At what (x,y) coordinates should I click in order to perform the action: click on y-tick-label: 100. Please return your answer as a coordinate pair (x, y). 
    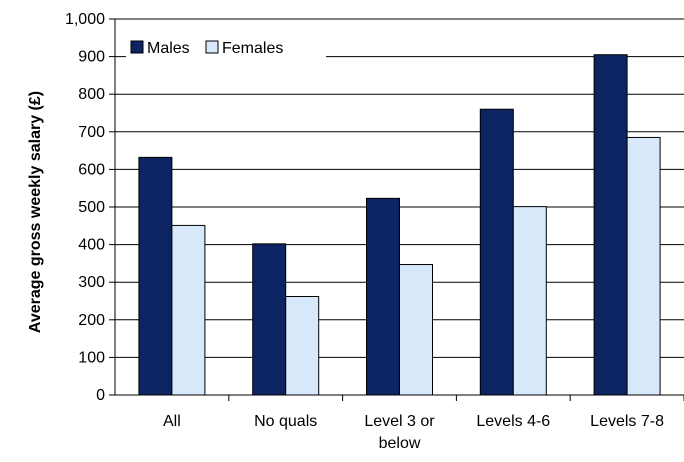
    Looking at the image, I should click on (91, 357).